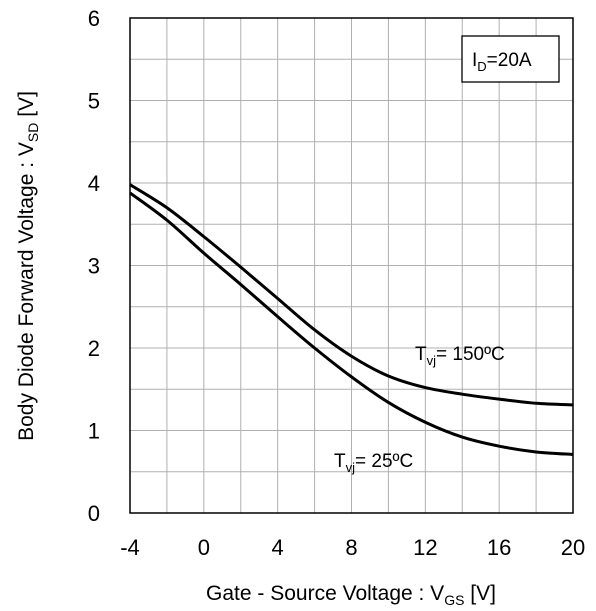  Describe the element at coordinates (130, 547) in the screenshot. I see `x-tick-label: -4` at that location.